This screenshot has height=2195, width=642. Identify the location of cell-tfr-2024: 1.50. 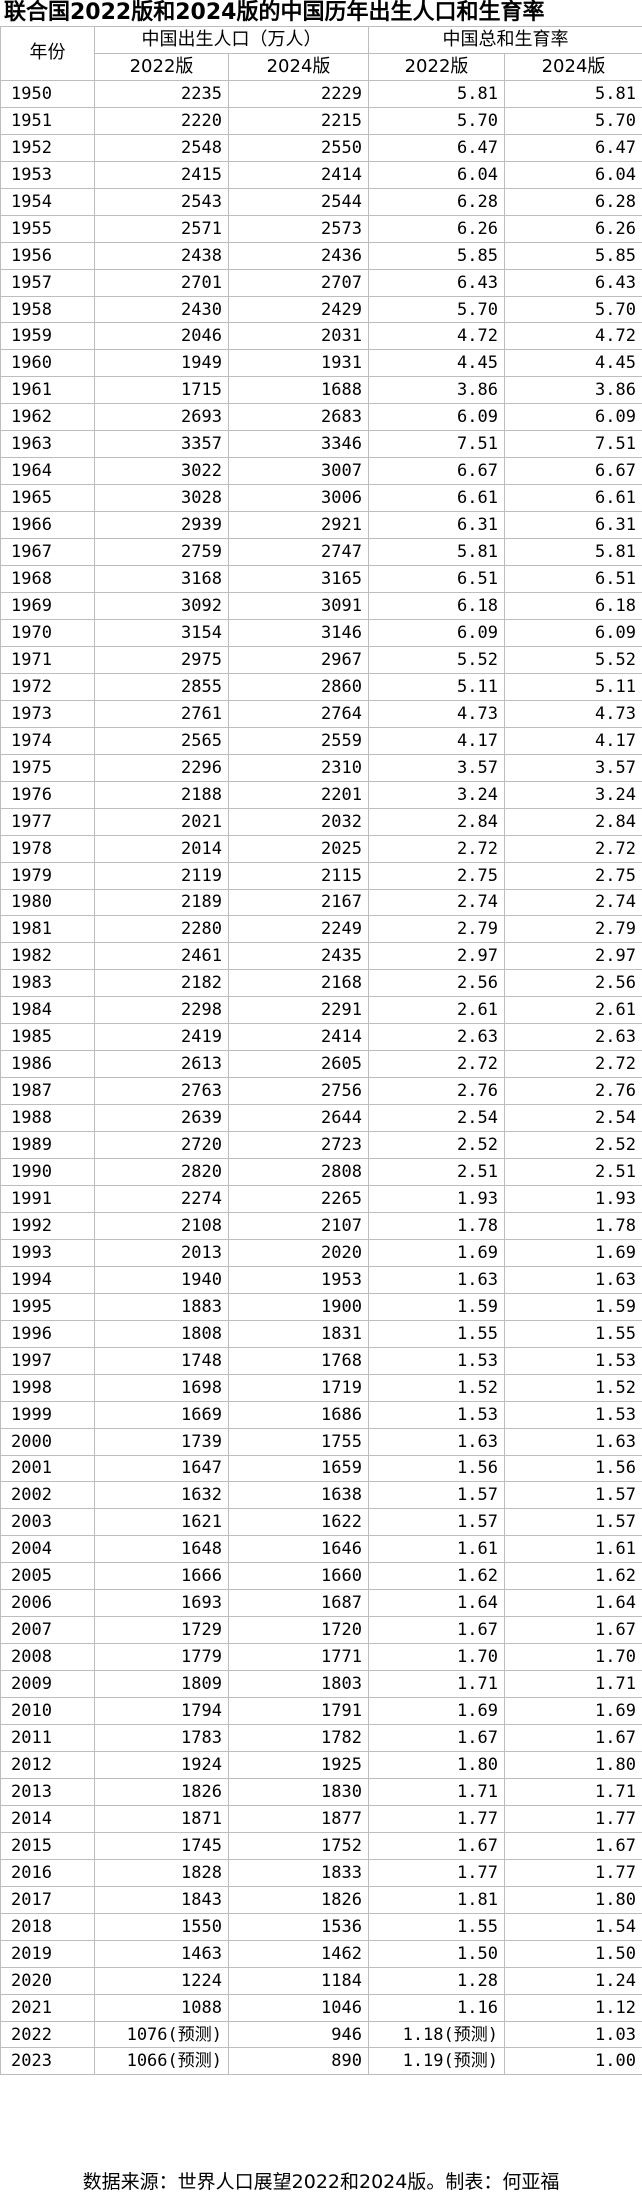
(573, 1953).